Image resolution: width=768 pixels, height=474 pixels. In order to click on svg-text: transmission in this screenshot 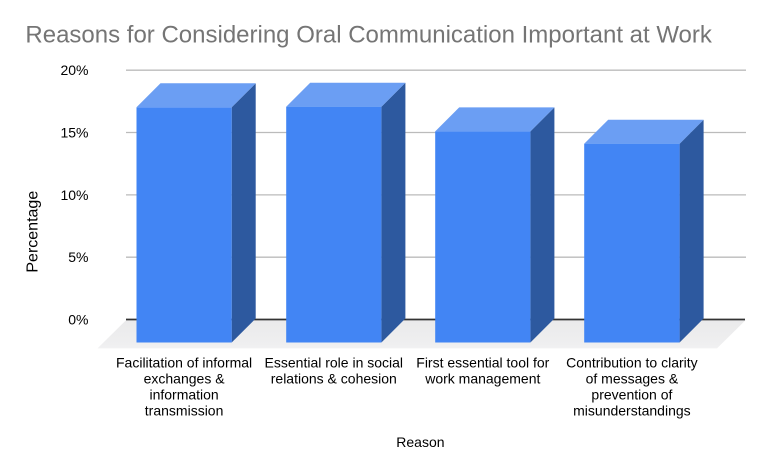, I will do `click(184, 410)`.